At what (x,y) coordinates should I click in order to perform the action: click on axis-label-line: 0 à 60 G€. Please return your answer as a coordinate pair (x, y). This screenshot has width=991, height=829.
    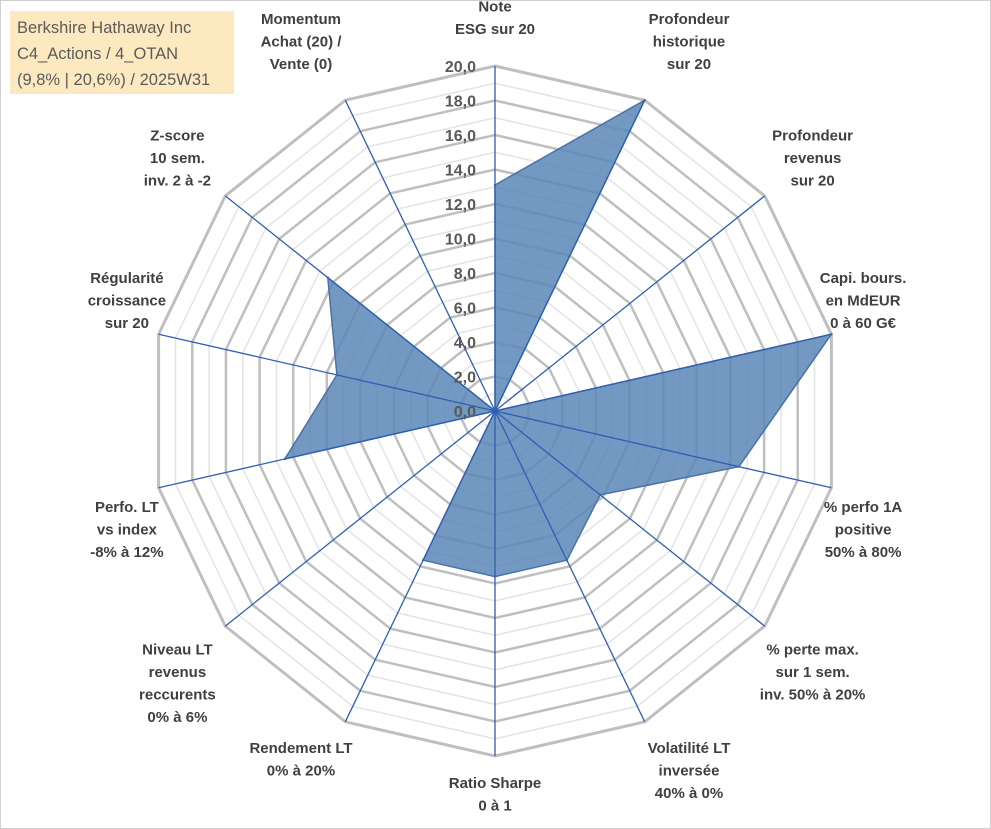
    Looking at the image, I should click on (863, 323).